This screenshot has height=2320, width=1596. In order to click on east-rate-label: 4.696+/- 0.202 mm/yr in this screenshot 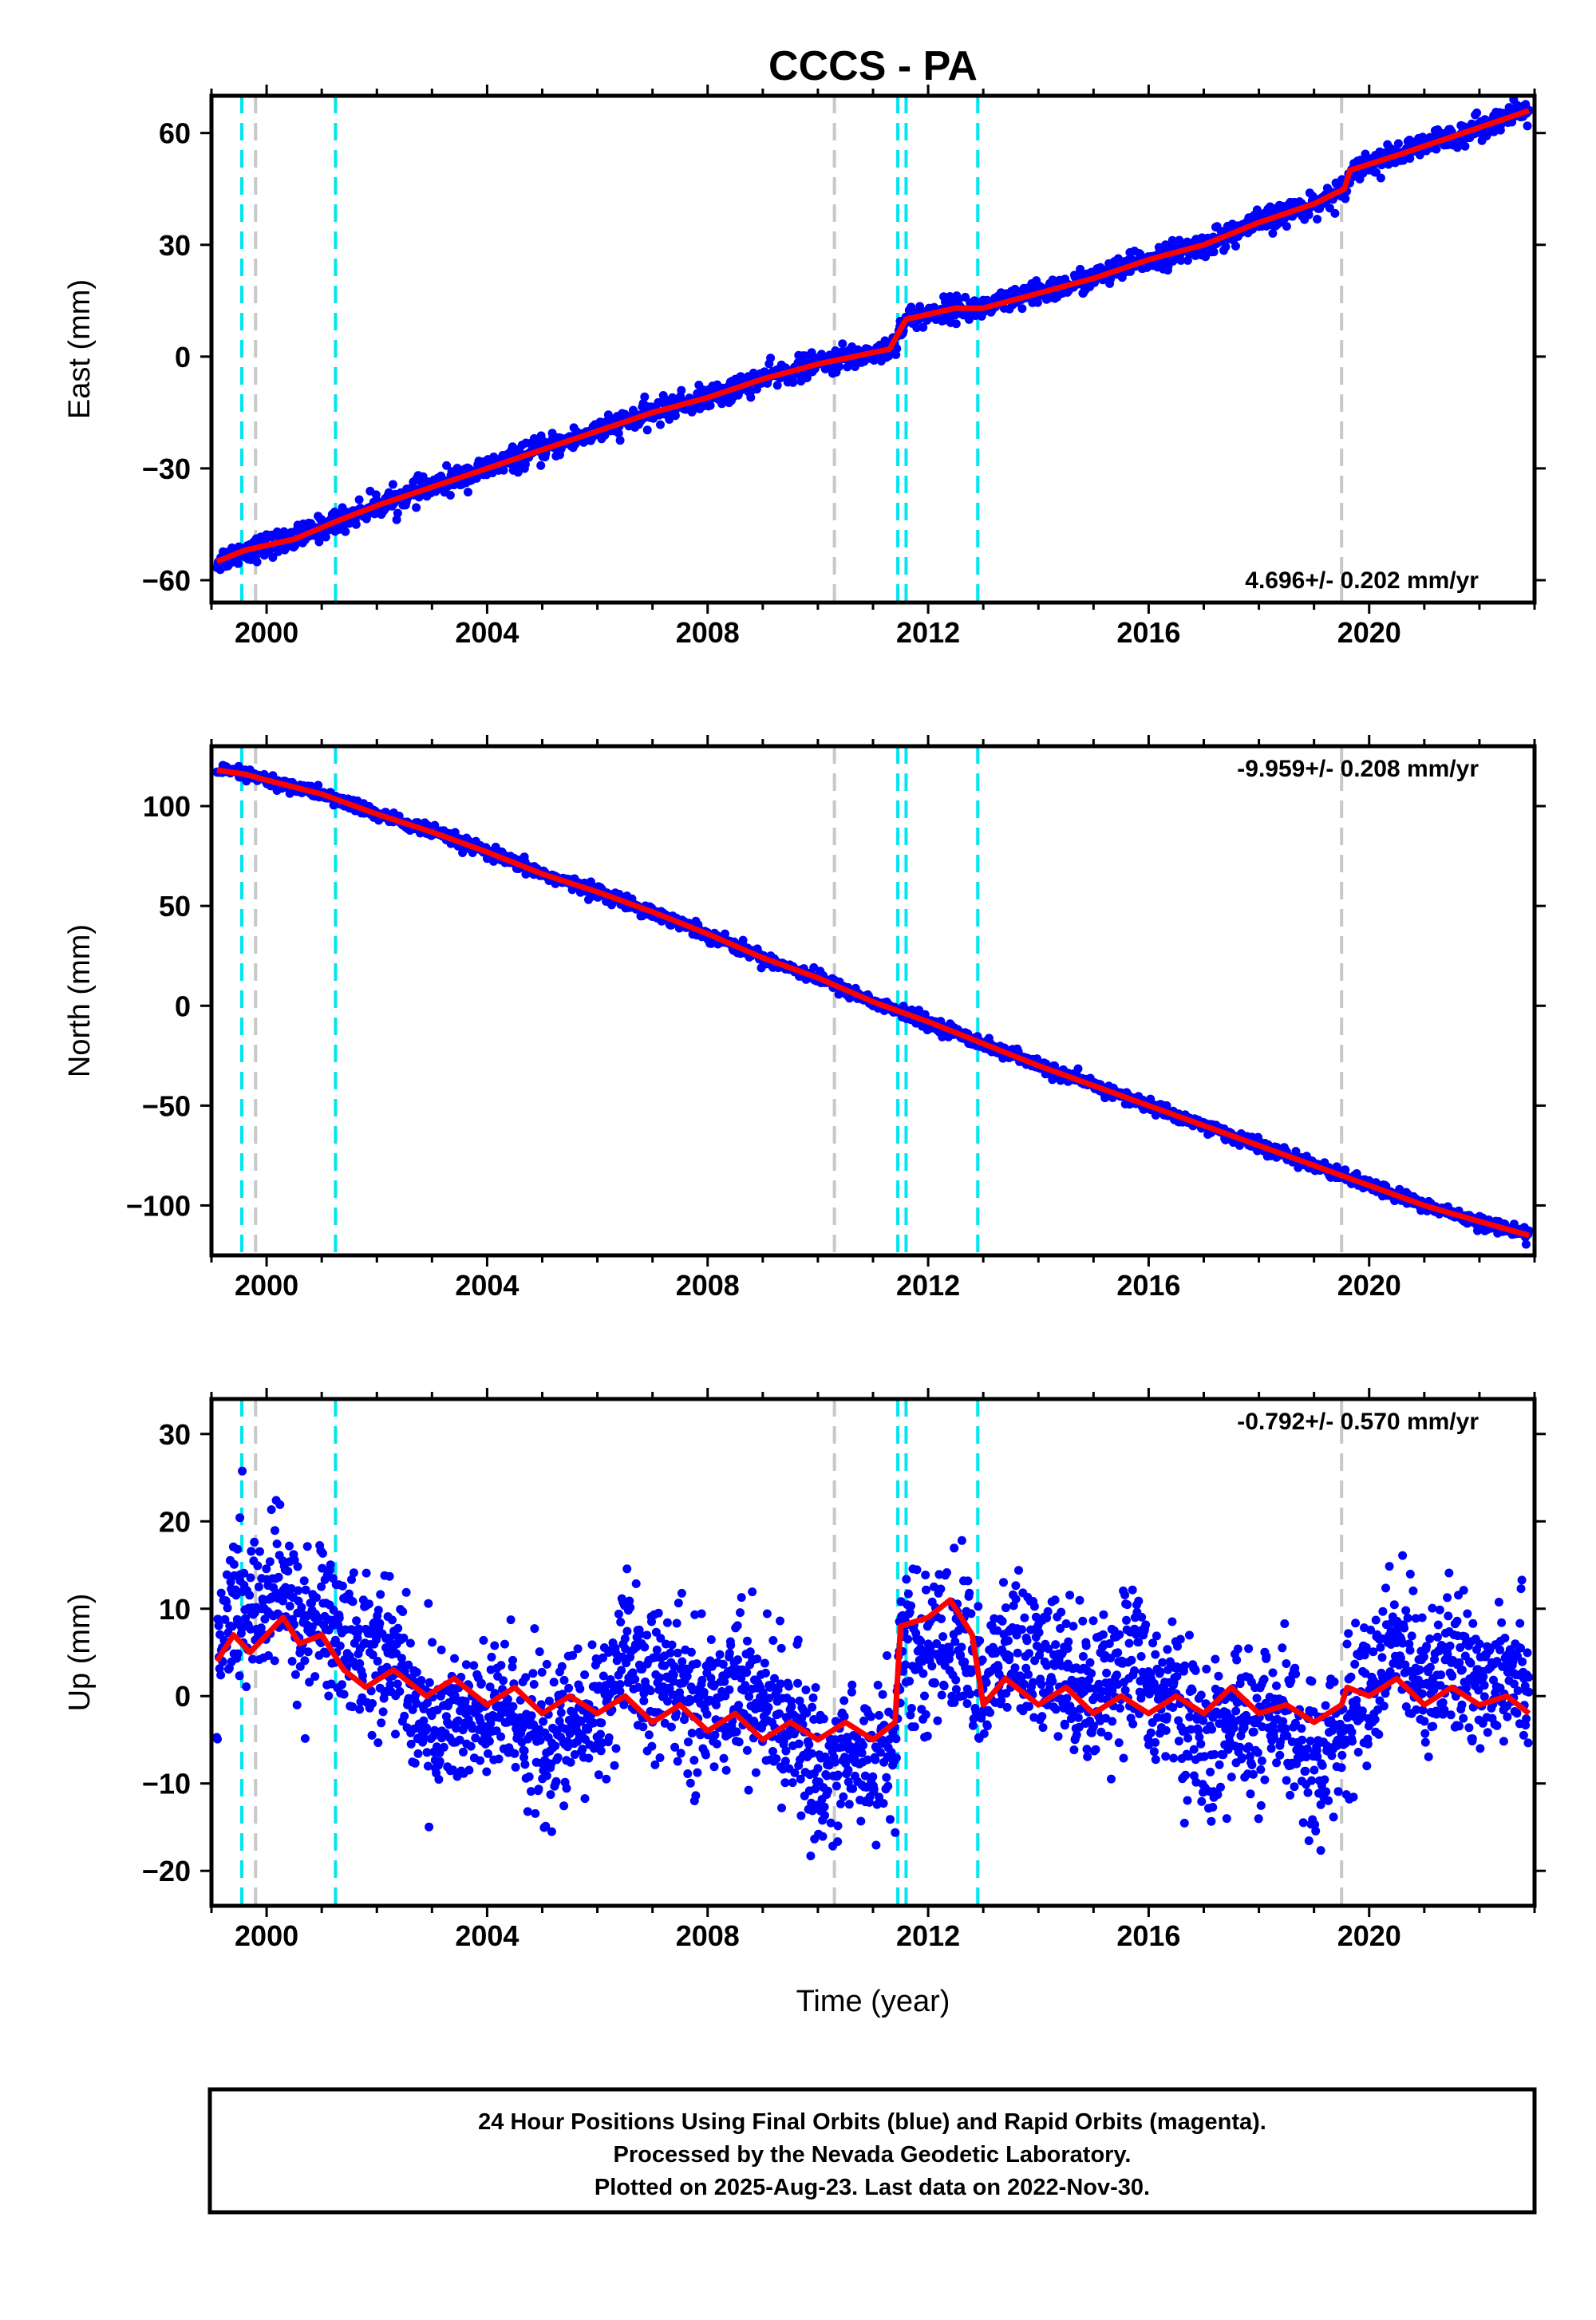, I will do `click(1362, 580)`.